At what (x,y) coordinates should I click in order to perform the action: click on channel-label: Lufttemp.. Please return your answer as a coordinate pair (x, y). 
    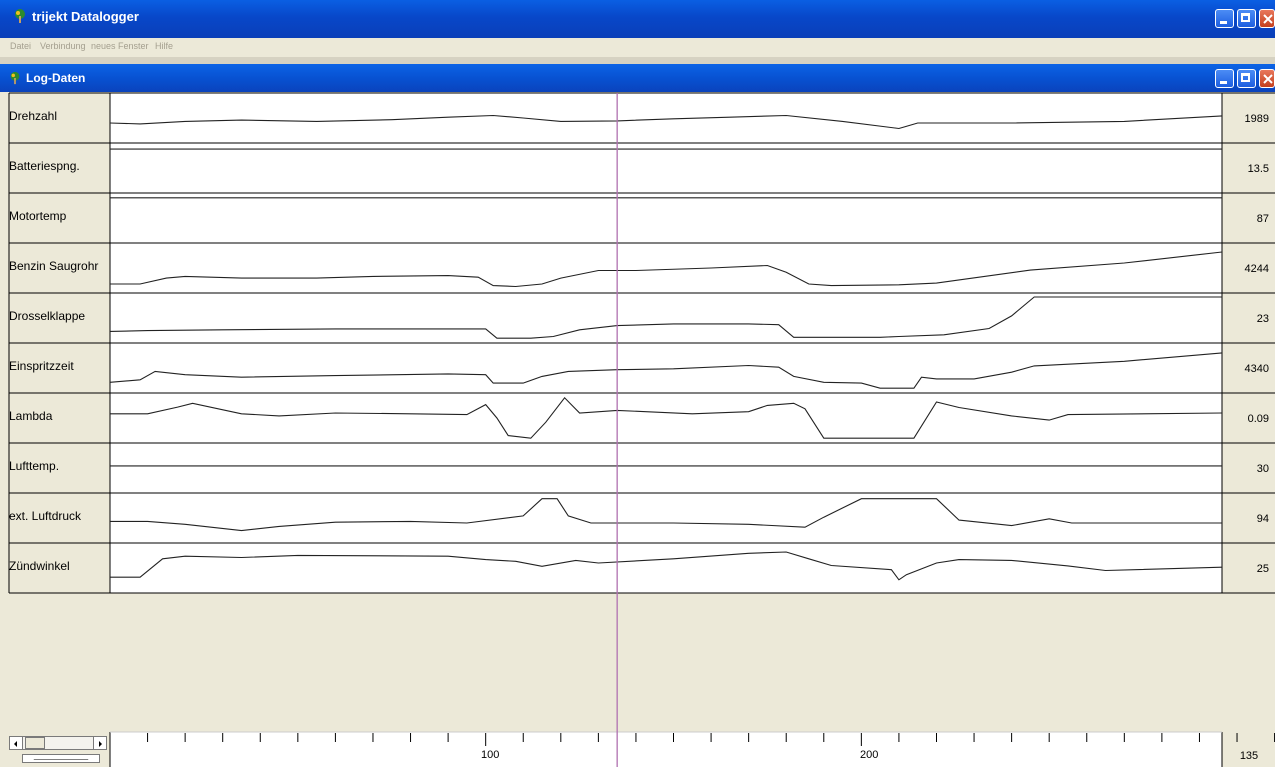
    Looking at the image, I should click on (34, 466).